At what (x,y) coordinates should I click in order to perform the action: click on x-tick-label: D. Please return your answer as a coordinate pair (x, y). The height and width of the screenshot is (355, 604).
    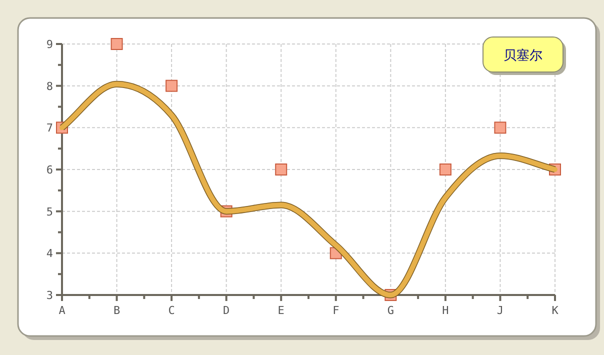
    Looking at the image, I should click on (226, 310).